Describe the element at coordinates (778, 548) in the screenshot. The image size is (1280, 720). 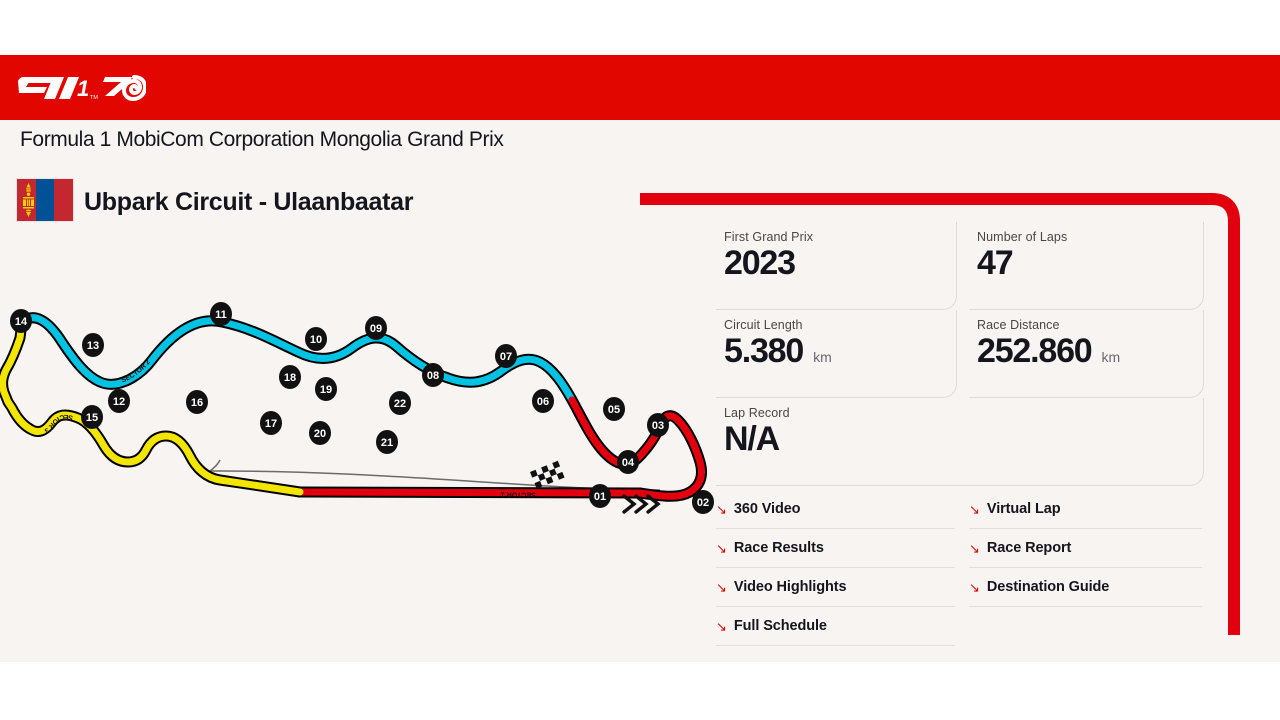
I see `link-label: Race Results` at that location.